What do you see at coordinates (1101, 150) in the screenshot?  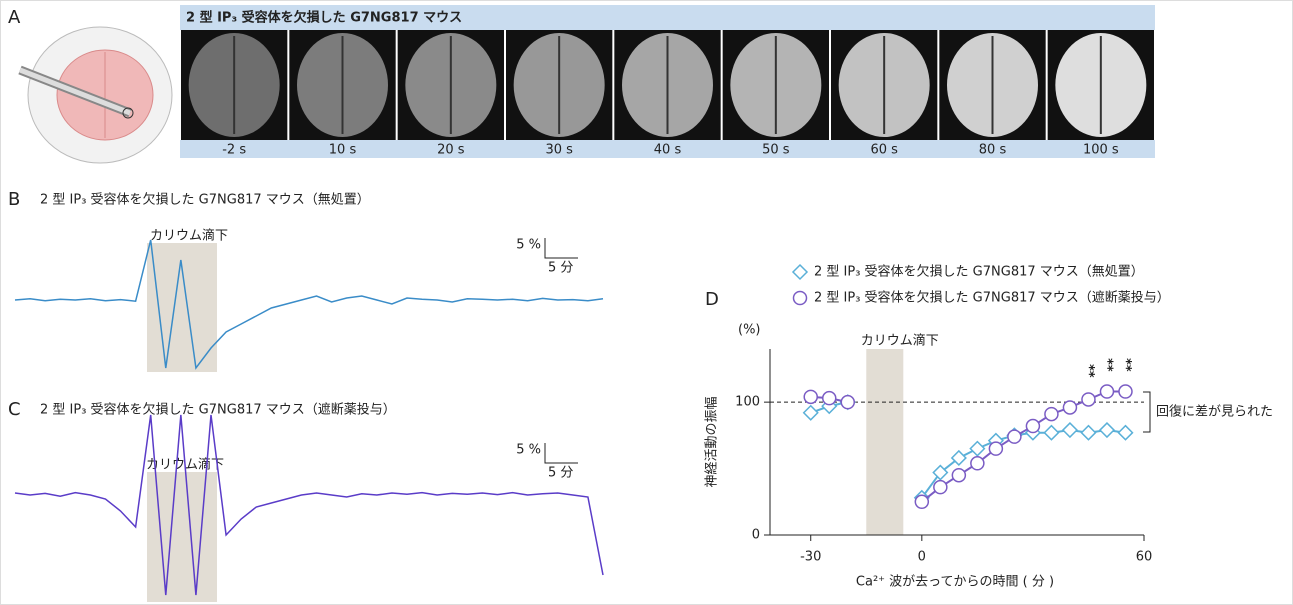 I see `time-label: 100 s` at bounding box center [1101, 150].